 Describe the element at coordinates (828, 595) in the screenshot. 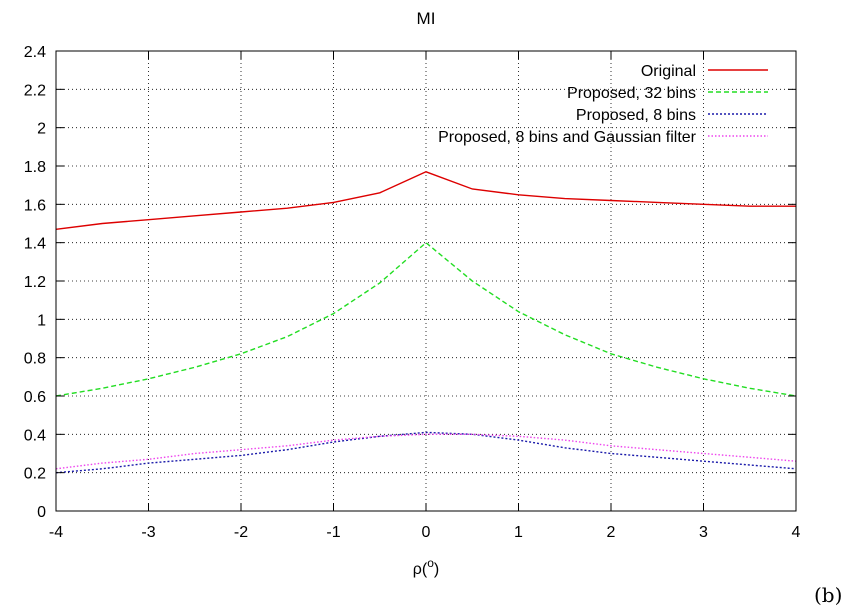

I see `panel-label: (b)` at that location.